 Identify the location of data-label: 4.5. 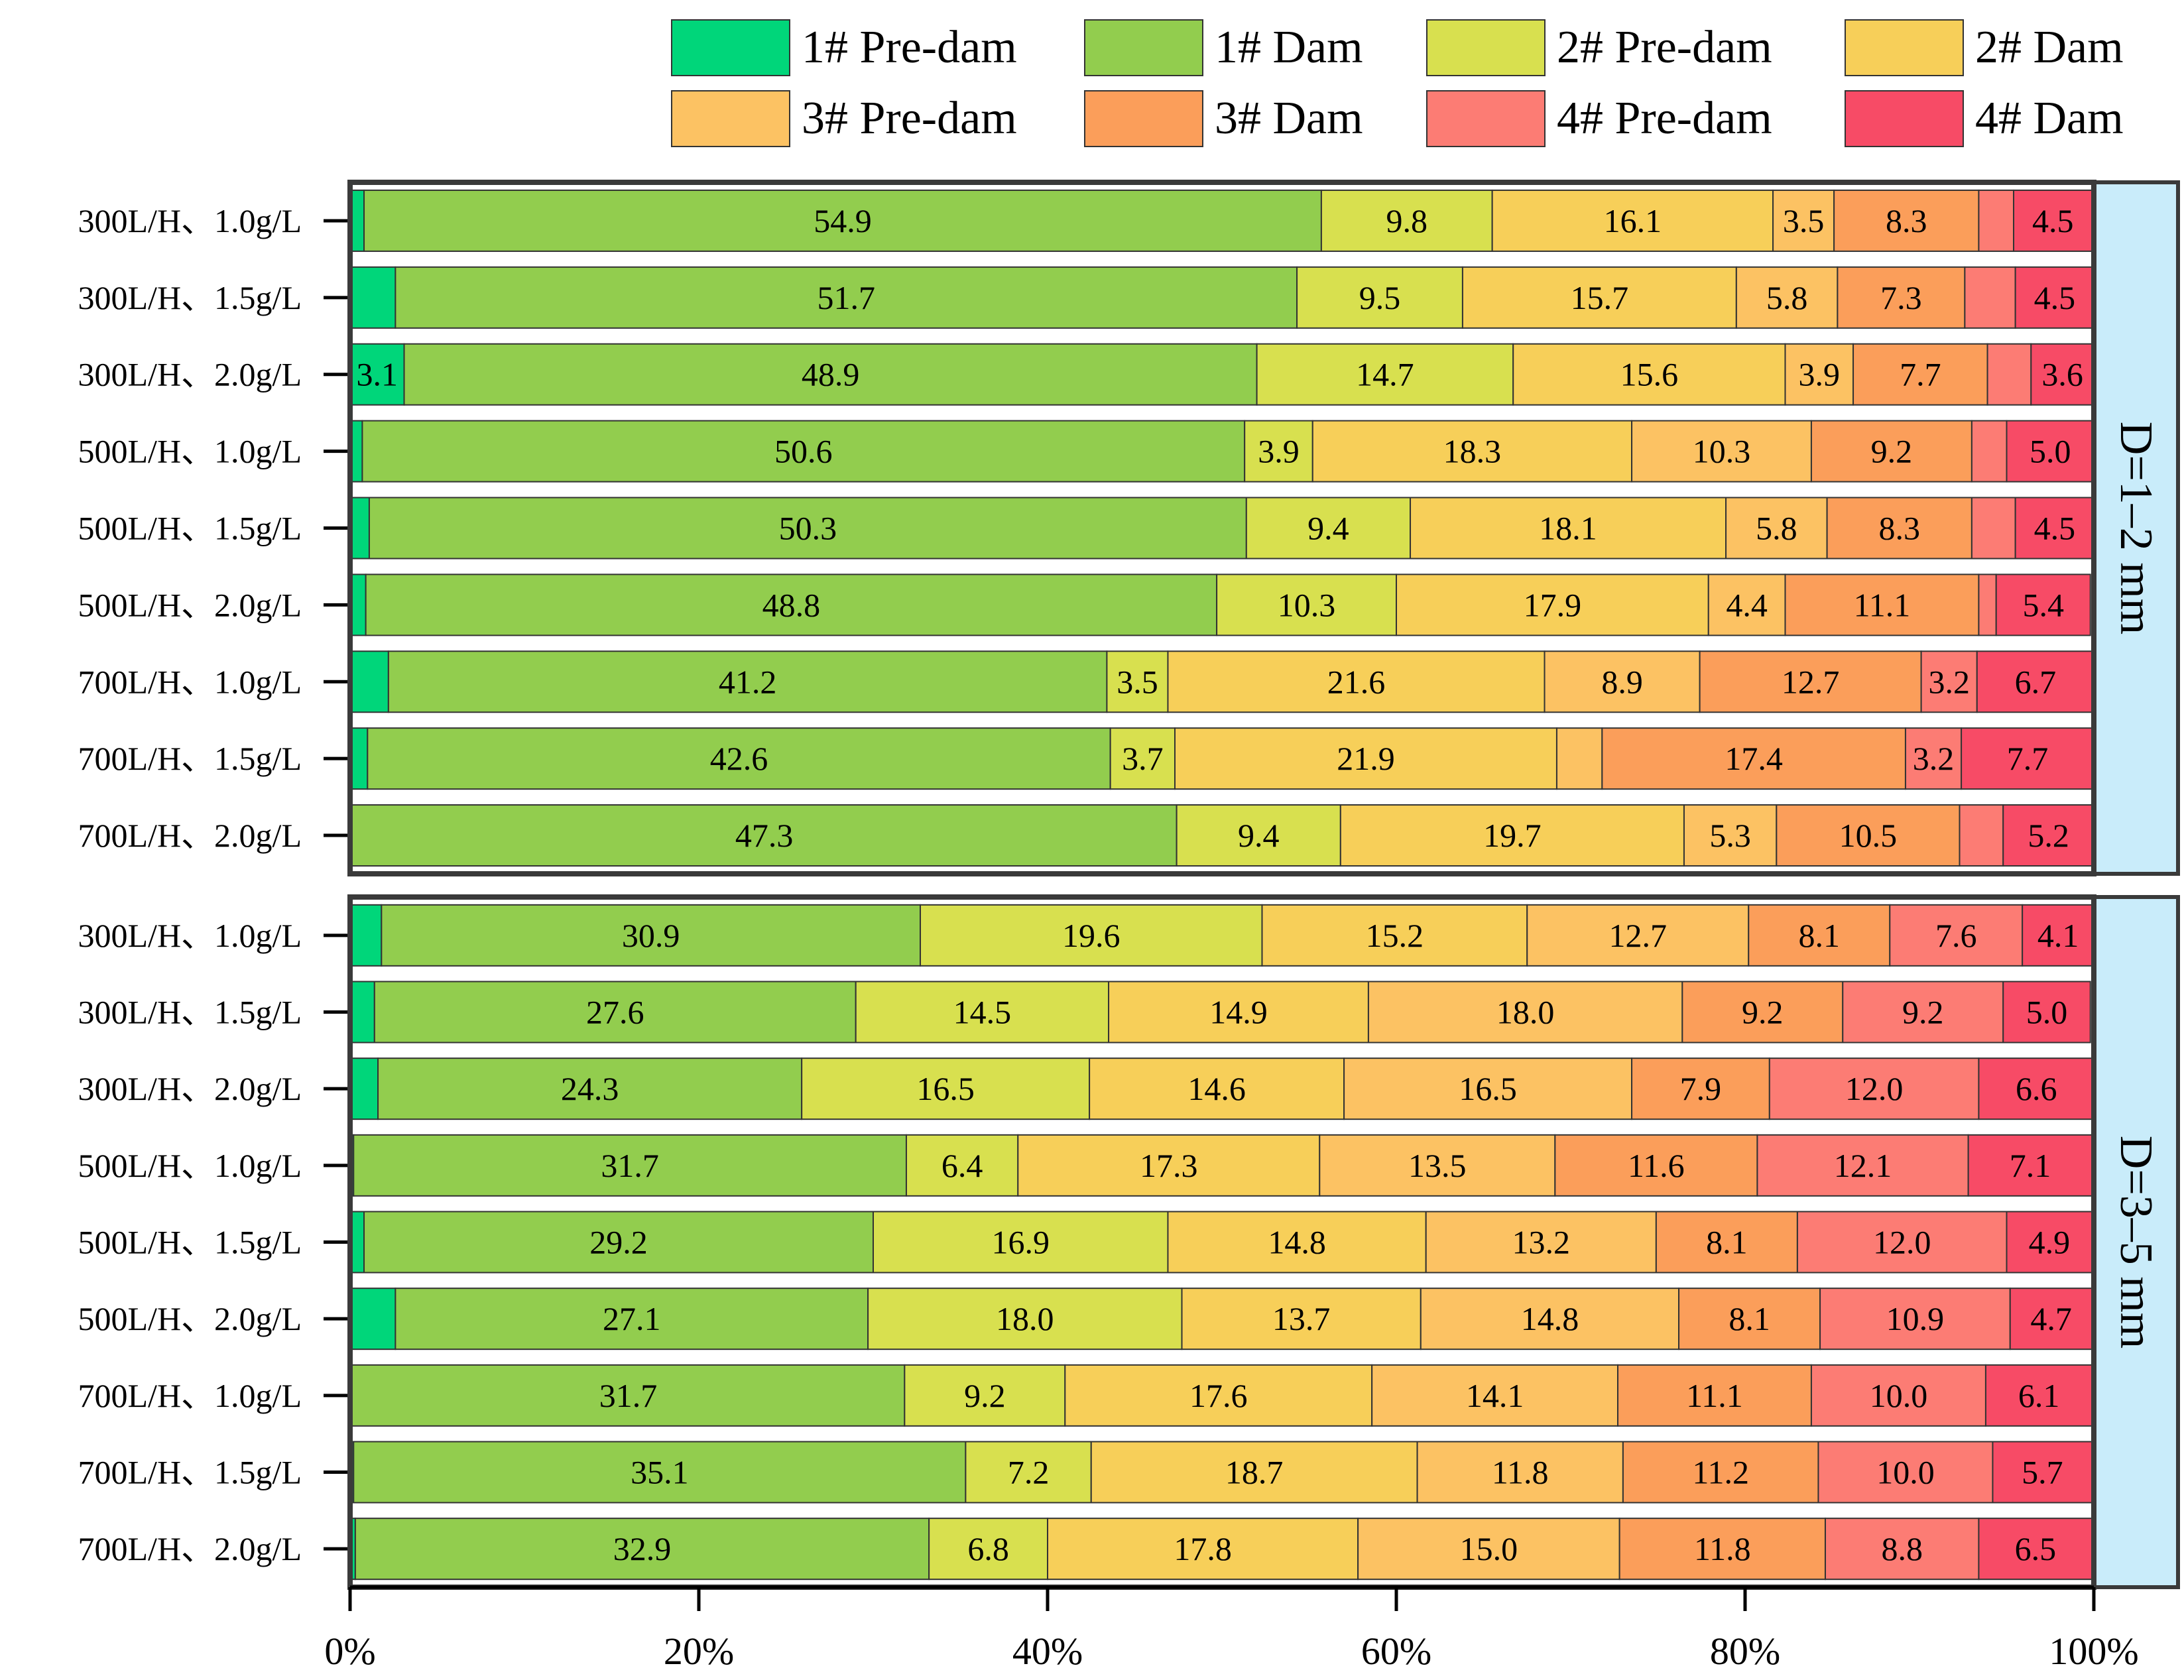
(2055, 528).